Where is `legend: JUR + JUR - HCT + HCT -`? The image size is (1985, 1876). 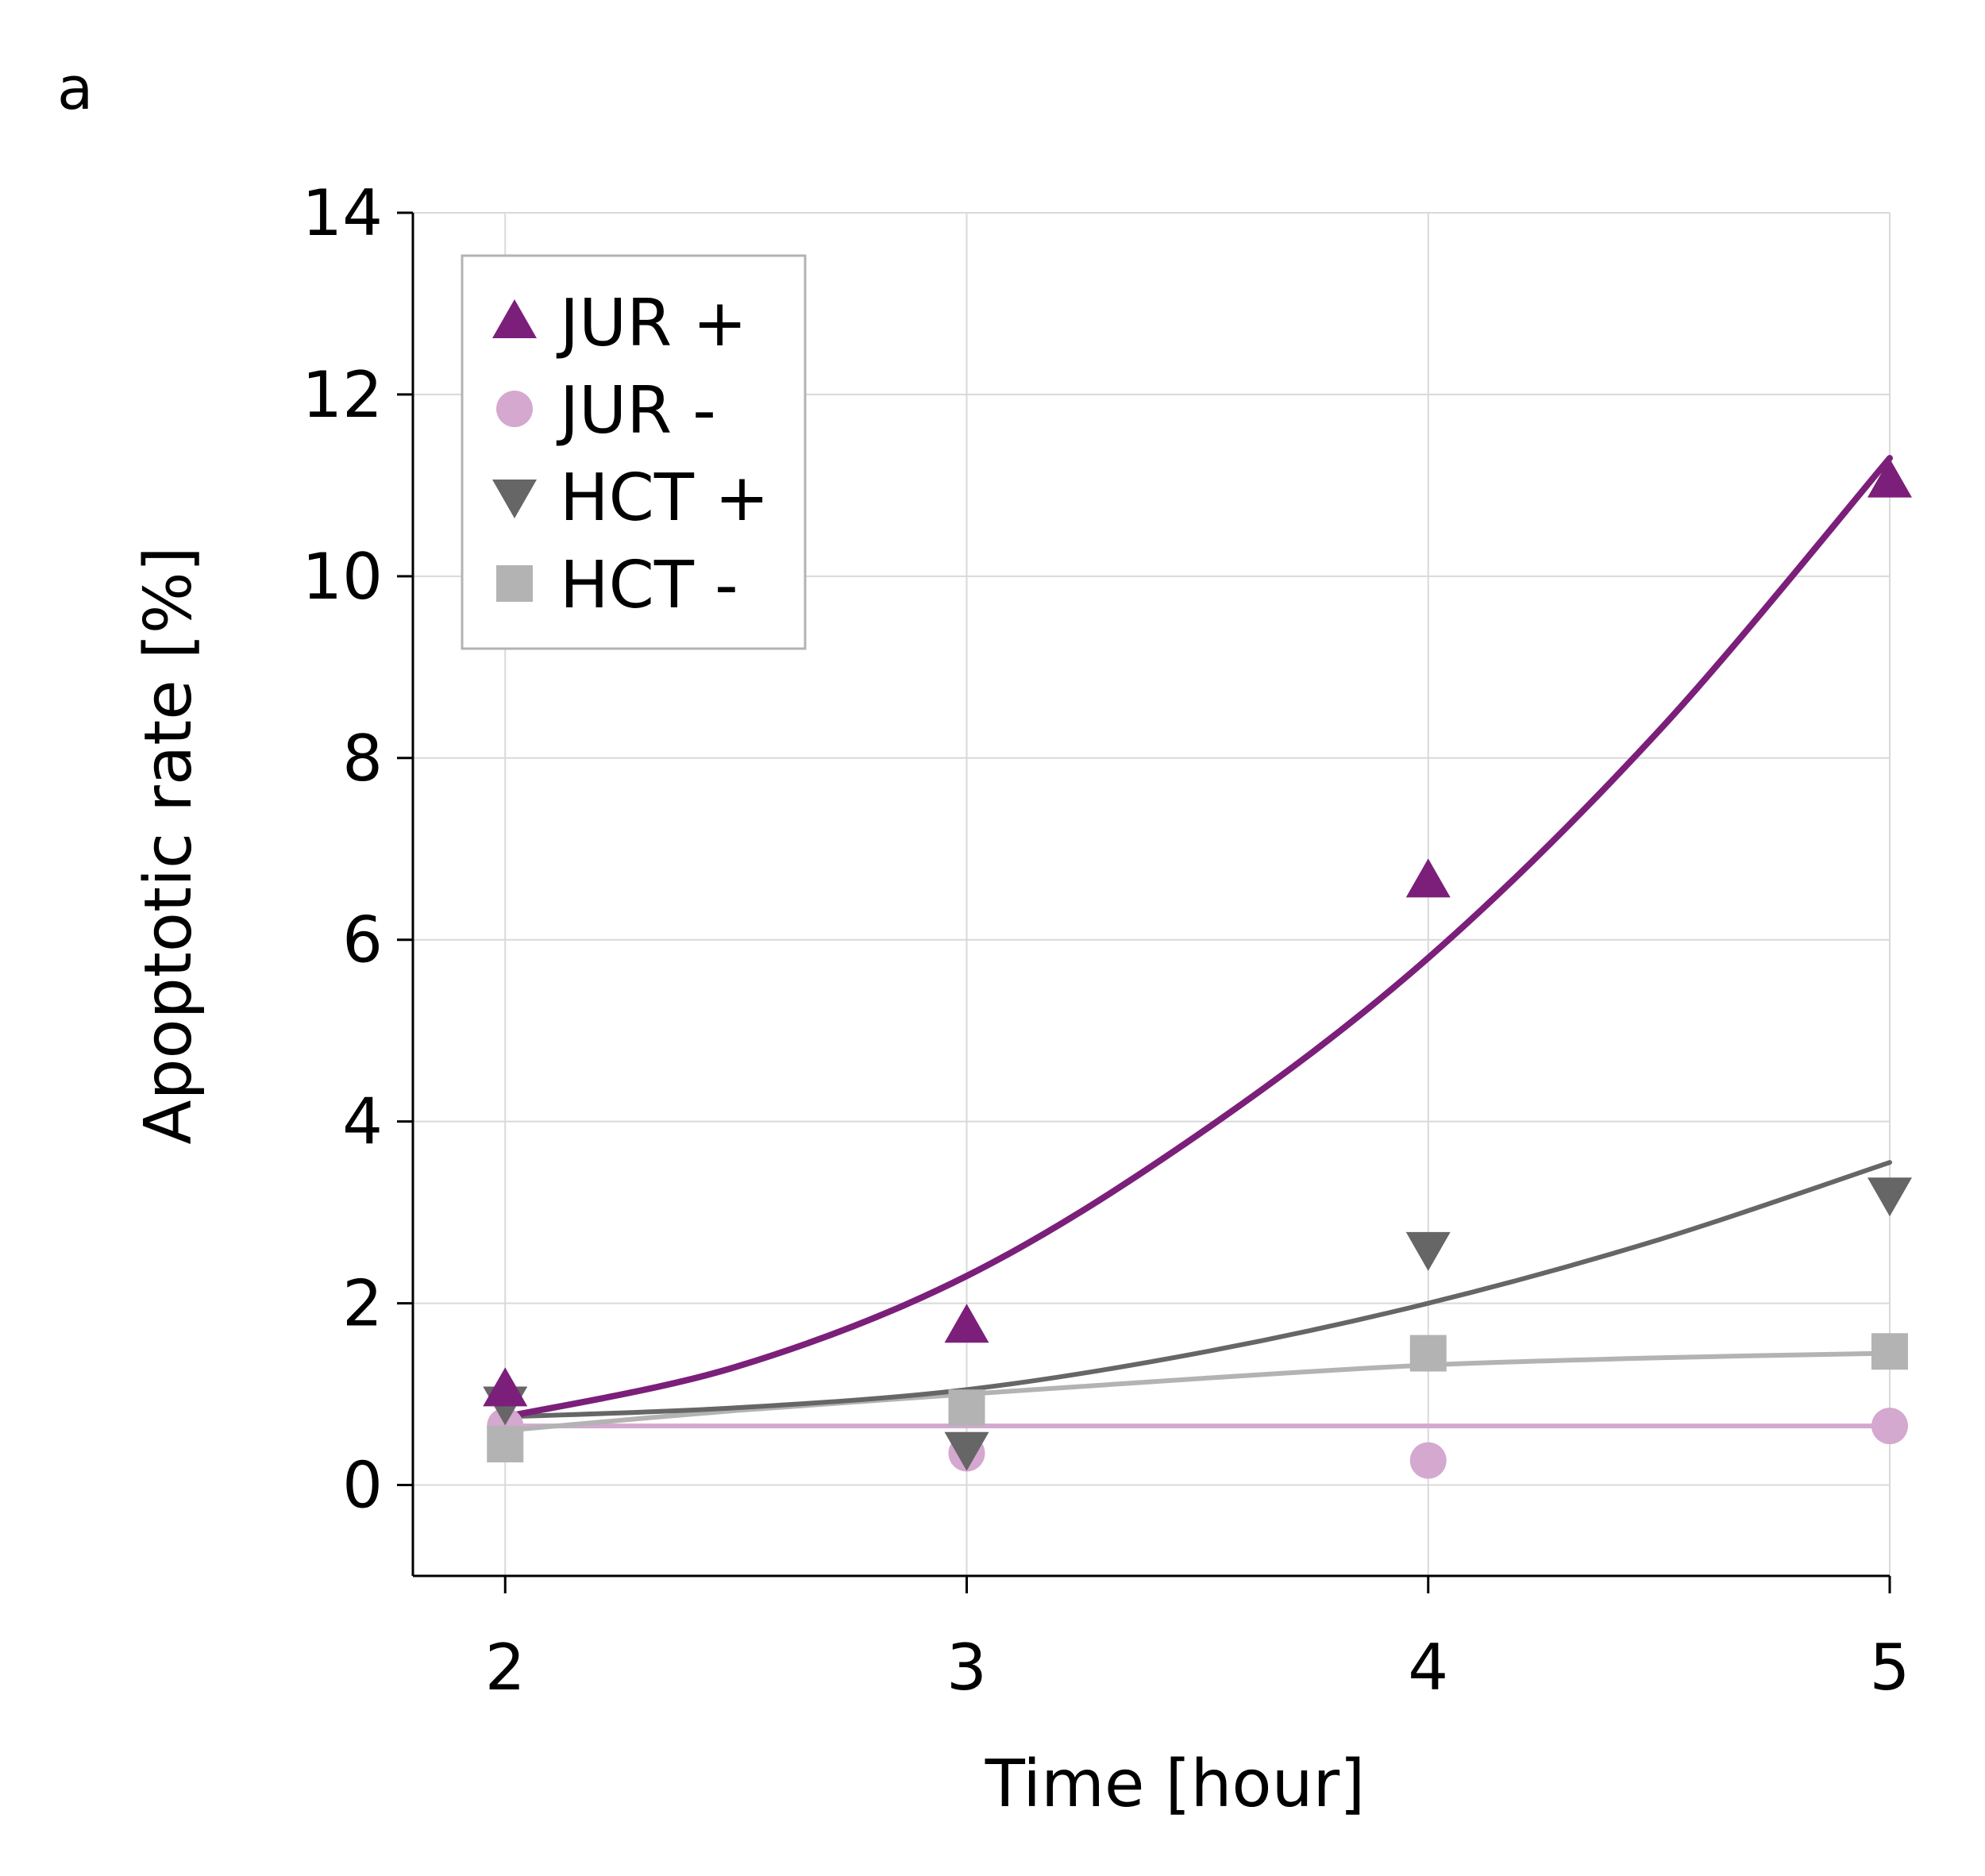 legend: JUR + JUR - HCT + HCT - is located at coordinates (634, 452).